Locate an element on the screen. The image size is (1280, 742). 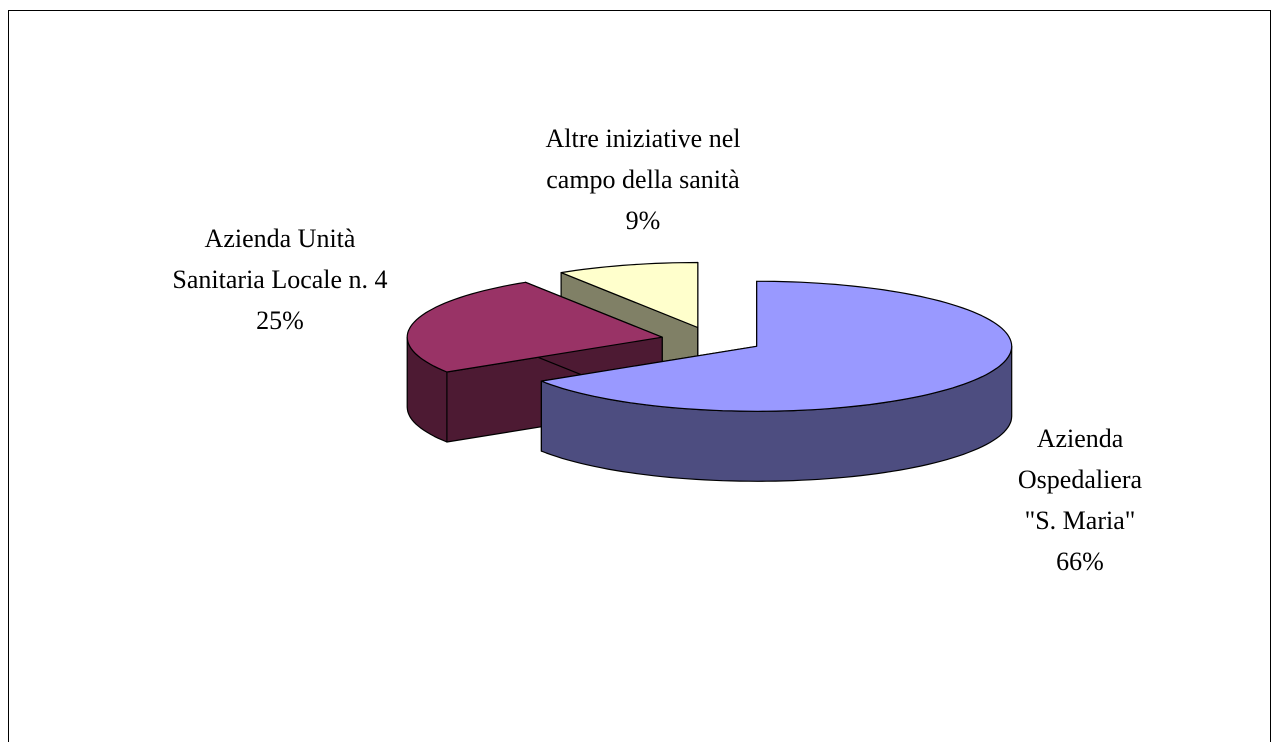
value-label: 25% is located at coordinates (280, 320).